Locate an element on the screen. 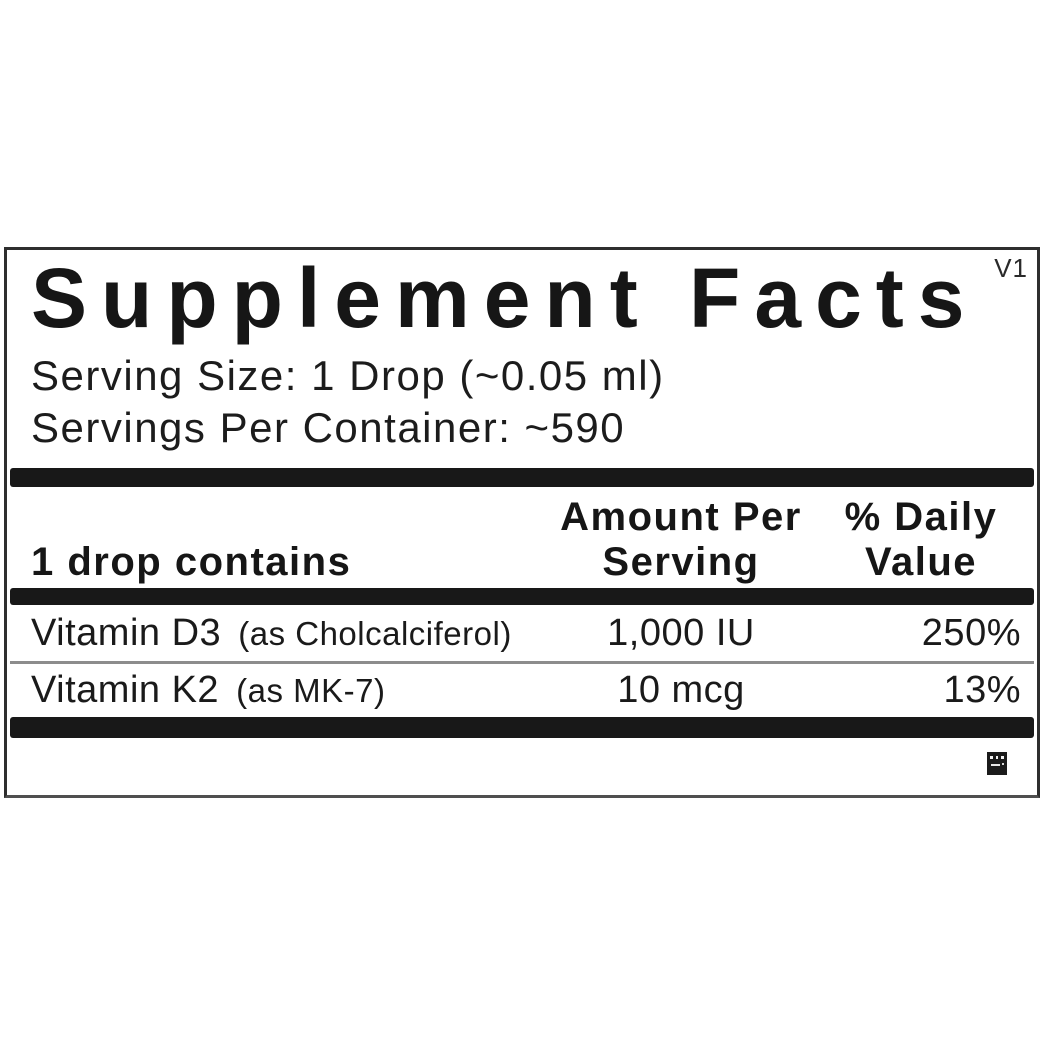  supplement-facts-title: Supplement Facts is located at coordinates (505, 298).